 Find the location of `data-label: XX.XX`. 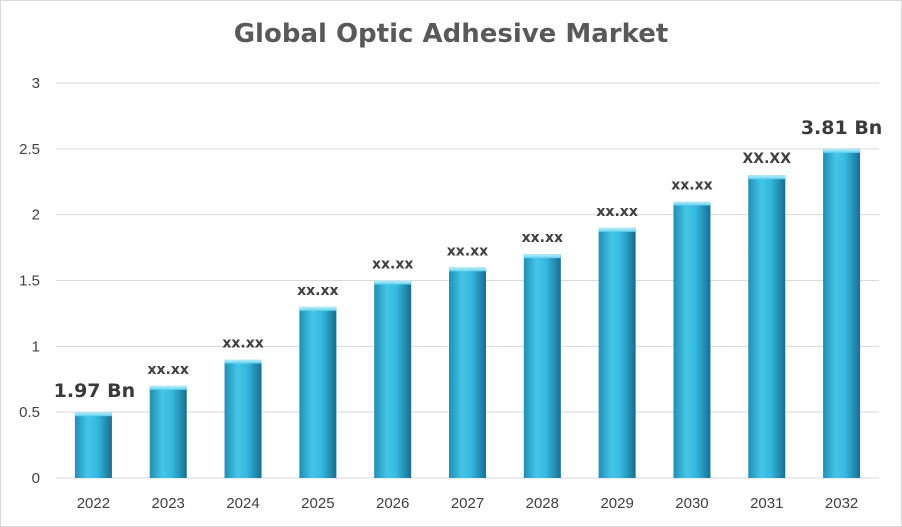

data-label: XX.XX is located at coordinates (767, 159).